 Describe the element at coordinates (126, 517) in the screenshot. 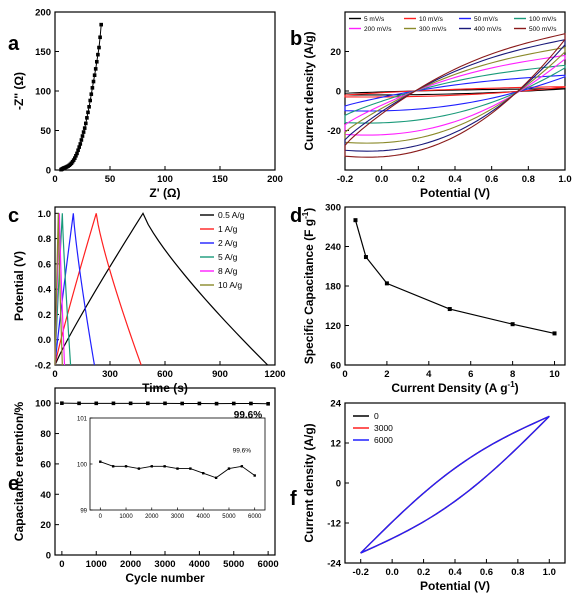

I see `inset-x-tick-label: 1000` at that location.